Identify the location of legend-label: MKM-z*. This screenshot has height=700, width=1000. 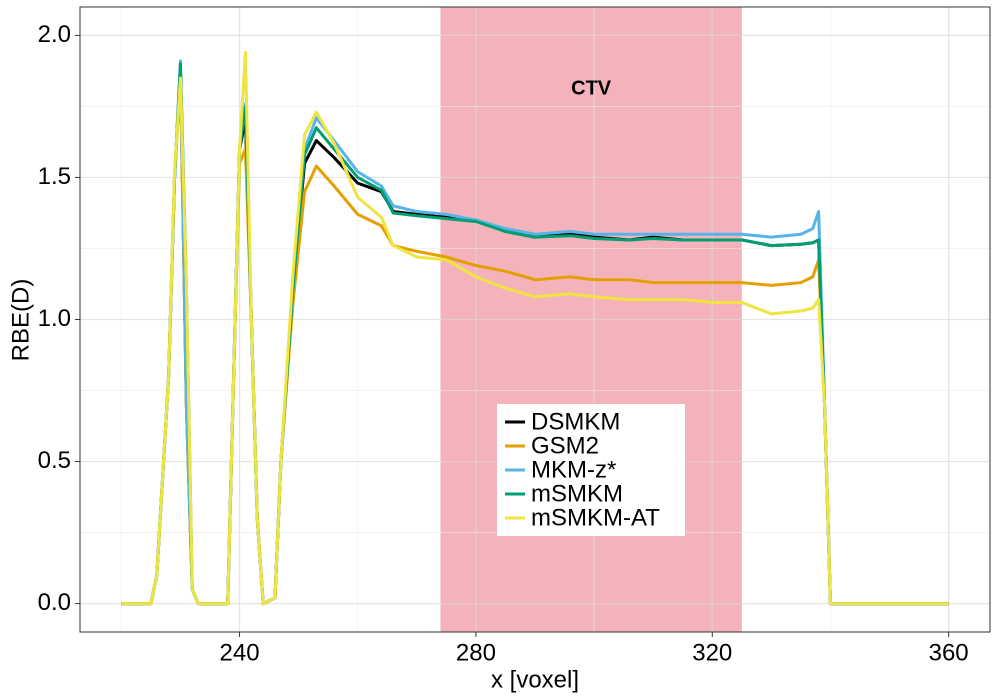
(573, 469).